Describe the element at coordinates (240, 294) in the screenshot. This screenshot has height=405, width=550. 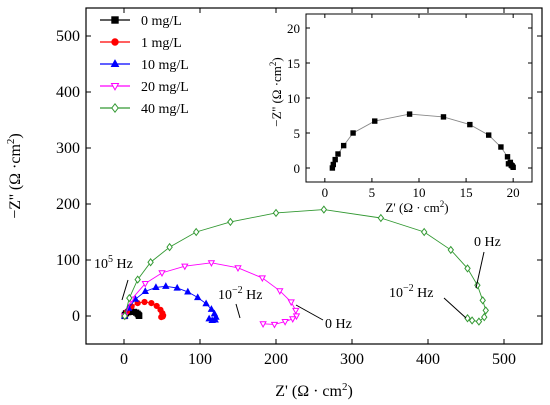
I see `annotation-lf-pink-label: 10−2 Hz` at that location.